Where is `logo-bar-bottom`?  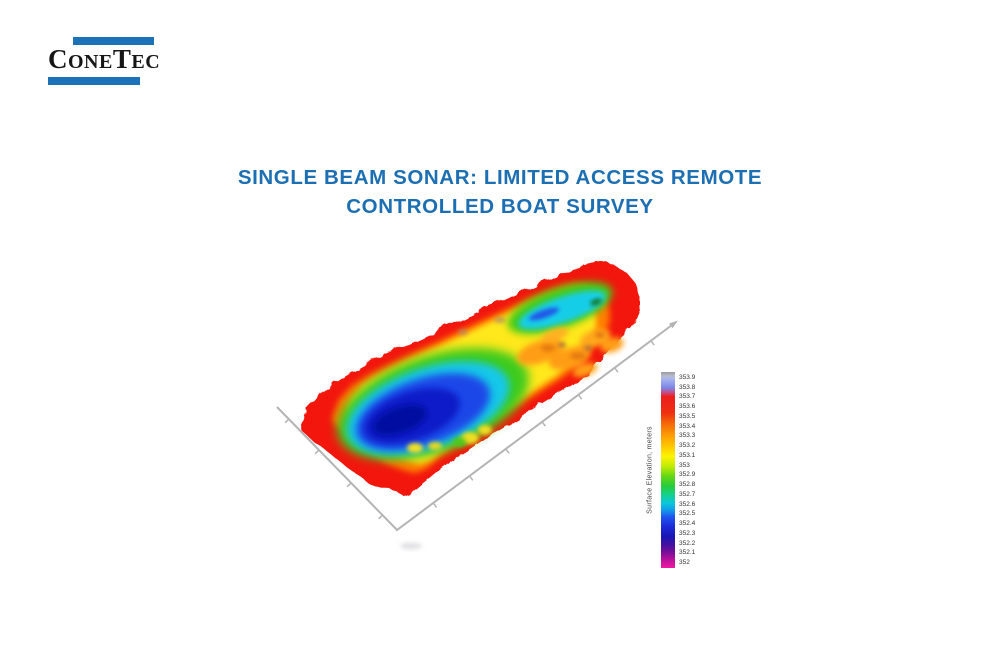
logo-bar-bottom is located at coordinates (94, 81).